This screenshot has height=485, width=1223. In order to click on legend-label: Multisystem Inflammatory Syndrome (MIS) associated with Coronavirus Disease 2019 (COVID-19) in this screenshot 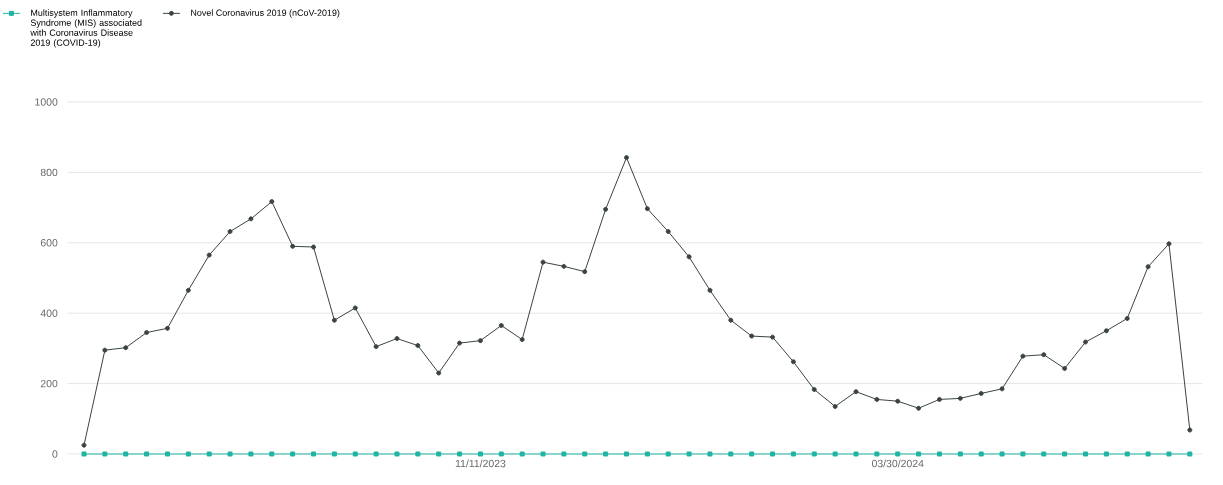, I will do `click(86, 28)`.